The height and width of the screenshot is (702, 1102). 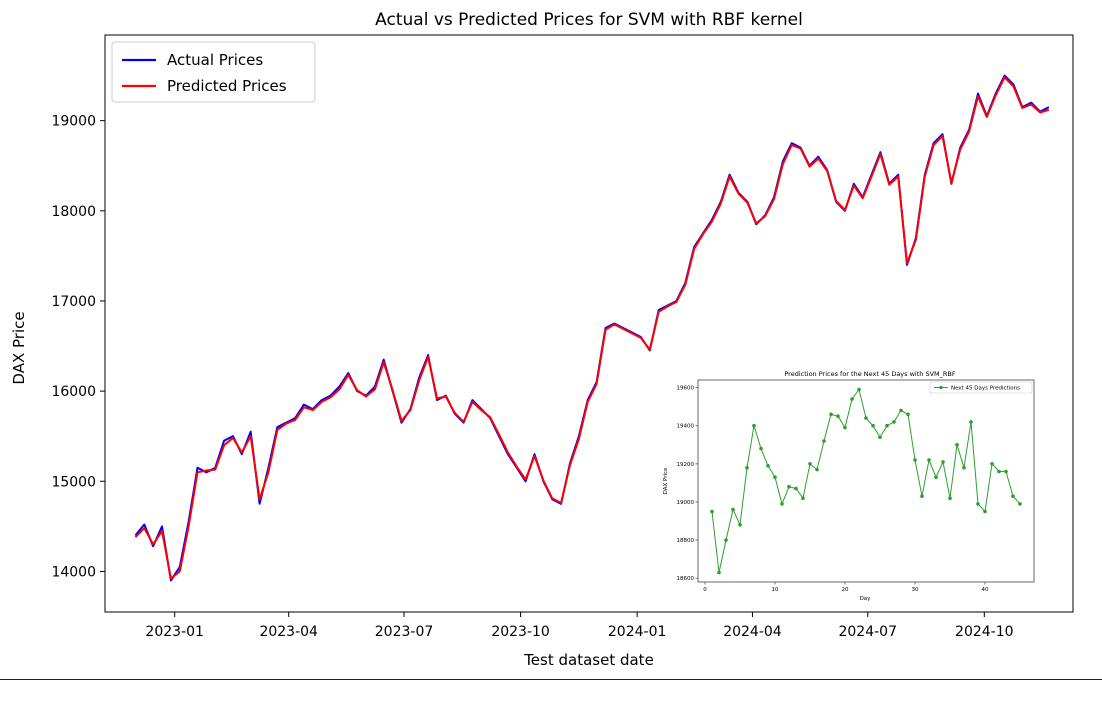 What do you see at coordinates (215, 60) in the screenshot?
I see `legend-actual-label: Actual Prices` at bounding box center [215, 60].